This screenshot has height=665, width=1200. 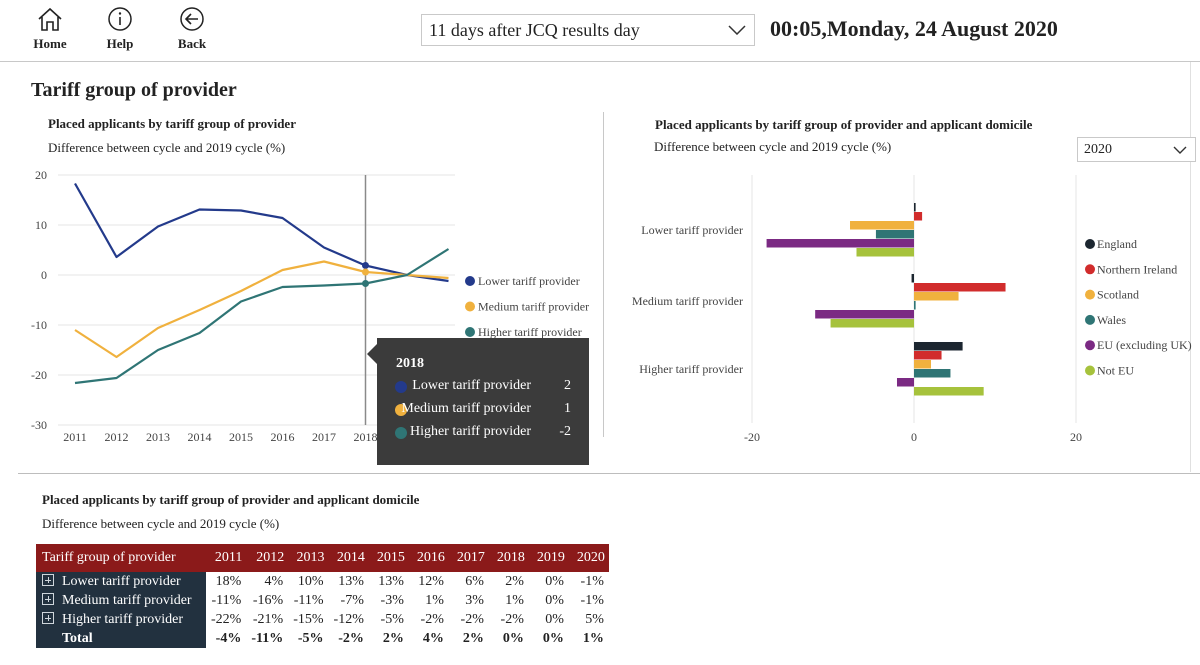 I want to click on table-cell: 4%, so click(x=274, y=581).